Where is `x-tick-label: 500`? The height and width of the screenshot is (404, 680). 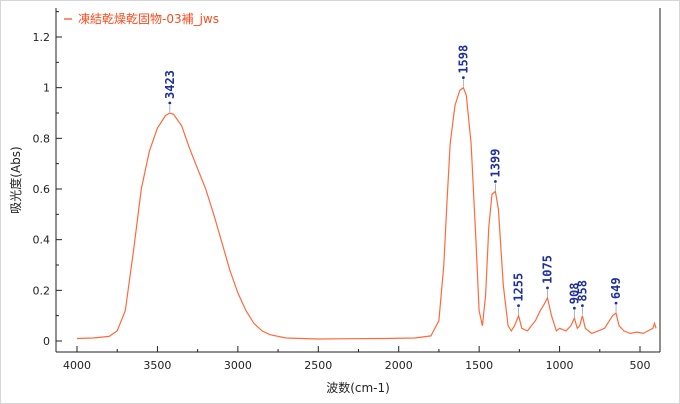 x-tick-label: 500 is located at coordinates (640, 365).